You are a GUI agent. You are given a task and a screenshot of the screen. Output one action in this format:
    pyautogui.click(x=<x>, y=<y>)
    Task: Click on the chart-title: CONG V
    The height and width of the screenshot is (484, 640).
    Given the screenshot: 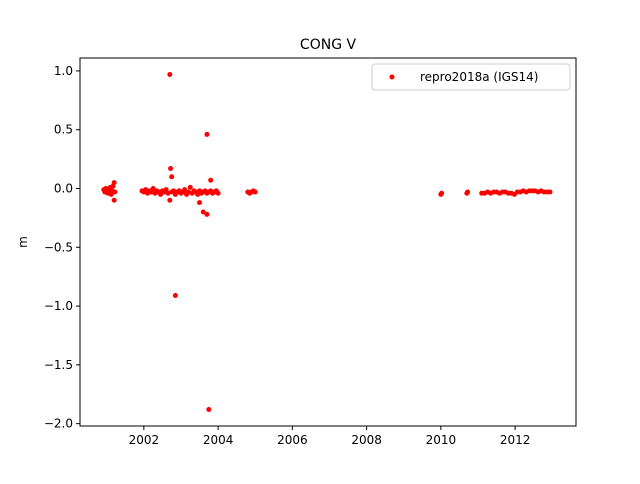 What is the action you would take?
    pyautogui.click(x=328, y=45)
    